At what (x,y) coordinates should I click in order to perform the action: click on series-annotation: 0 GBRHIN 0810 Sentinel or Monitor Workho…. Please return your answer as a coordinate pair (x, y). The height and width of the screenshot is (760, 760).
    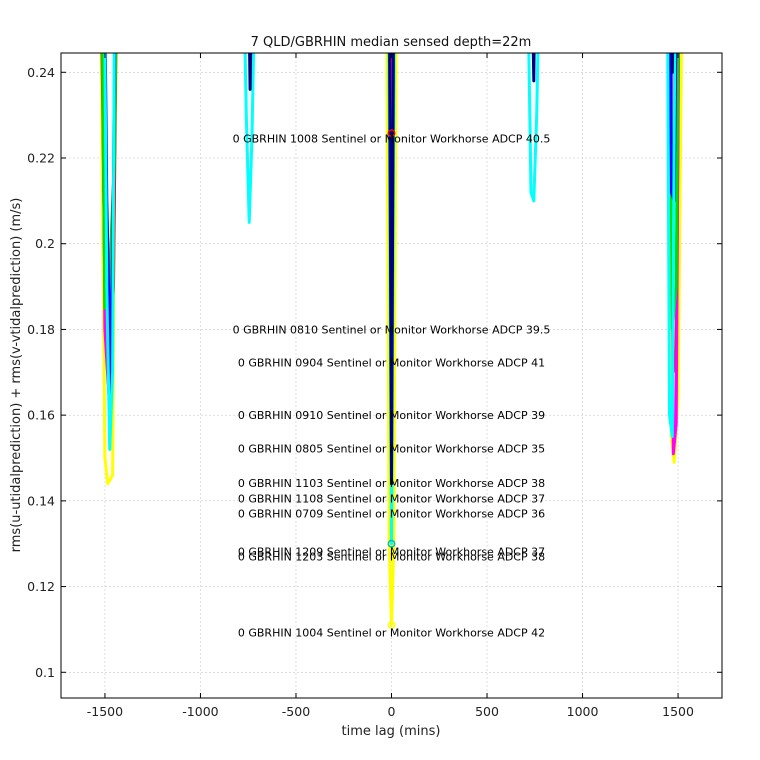
    Looking at the image, I should click on (392, 329).